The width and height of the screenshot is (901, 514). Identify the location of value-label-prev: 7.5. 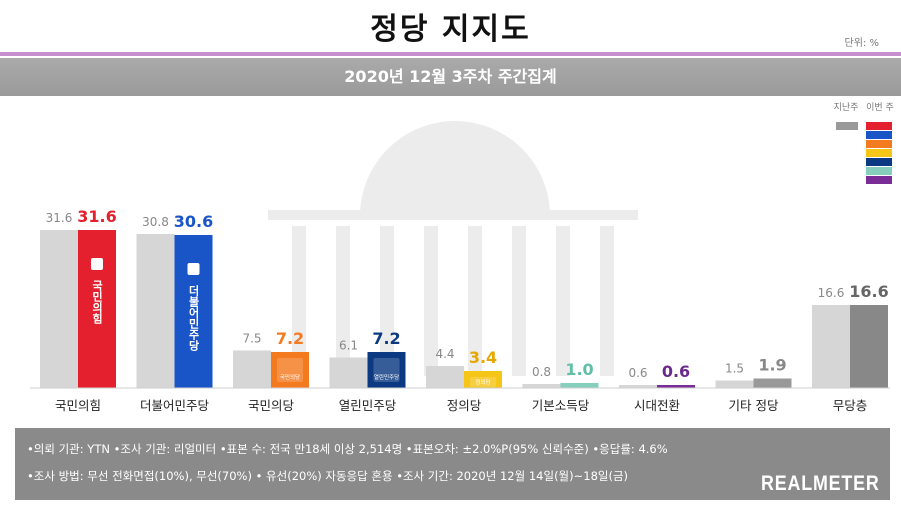
(251, 339).